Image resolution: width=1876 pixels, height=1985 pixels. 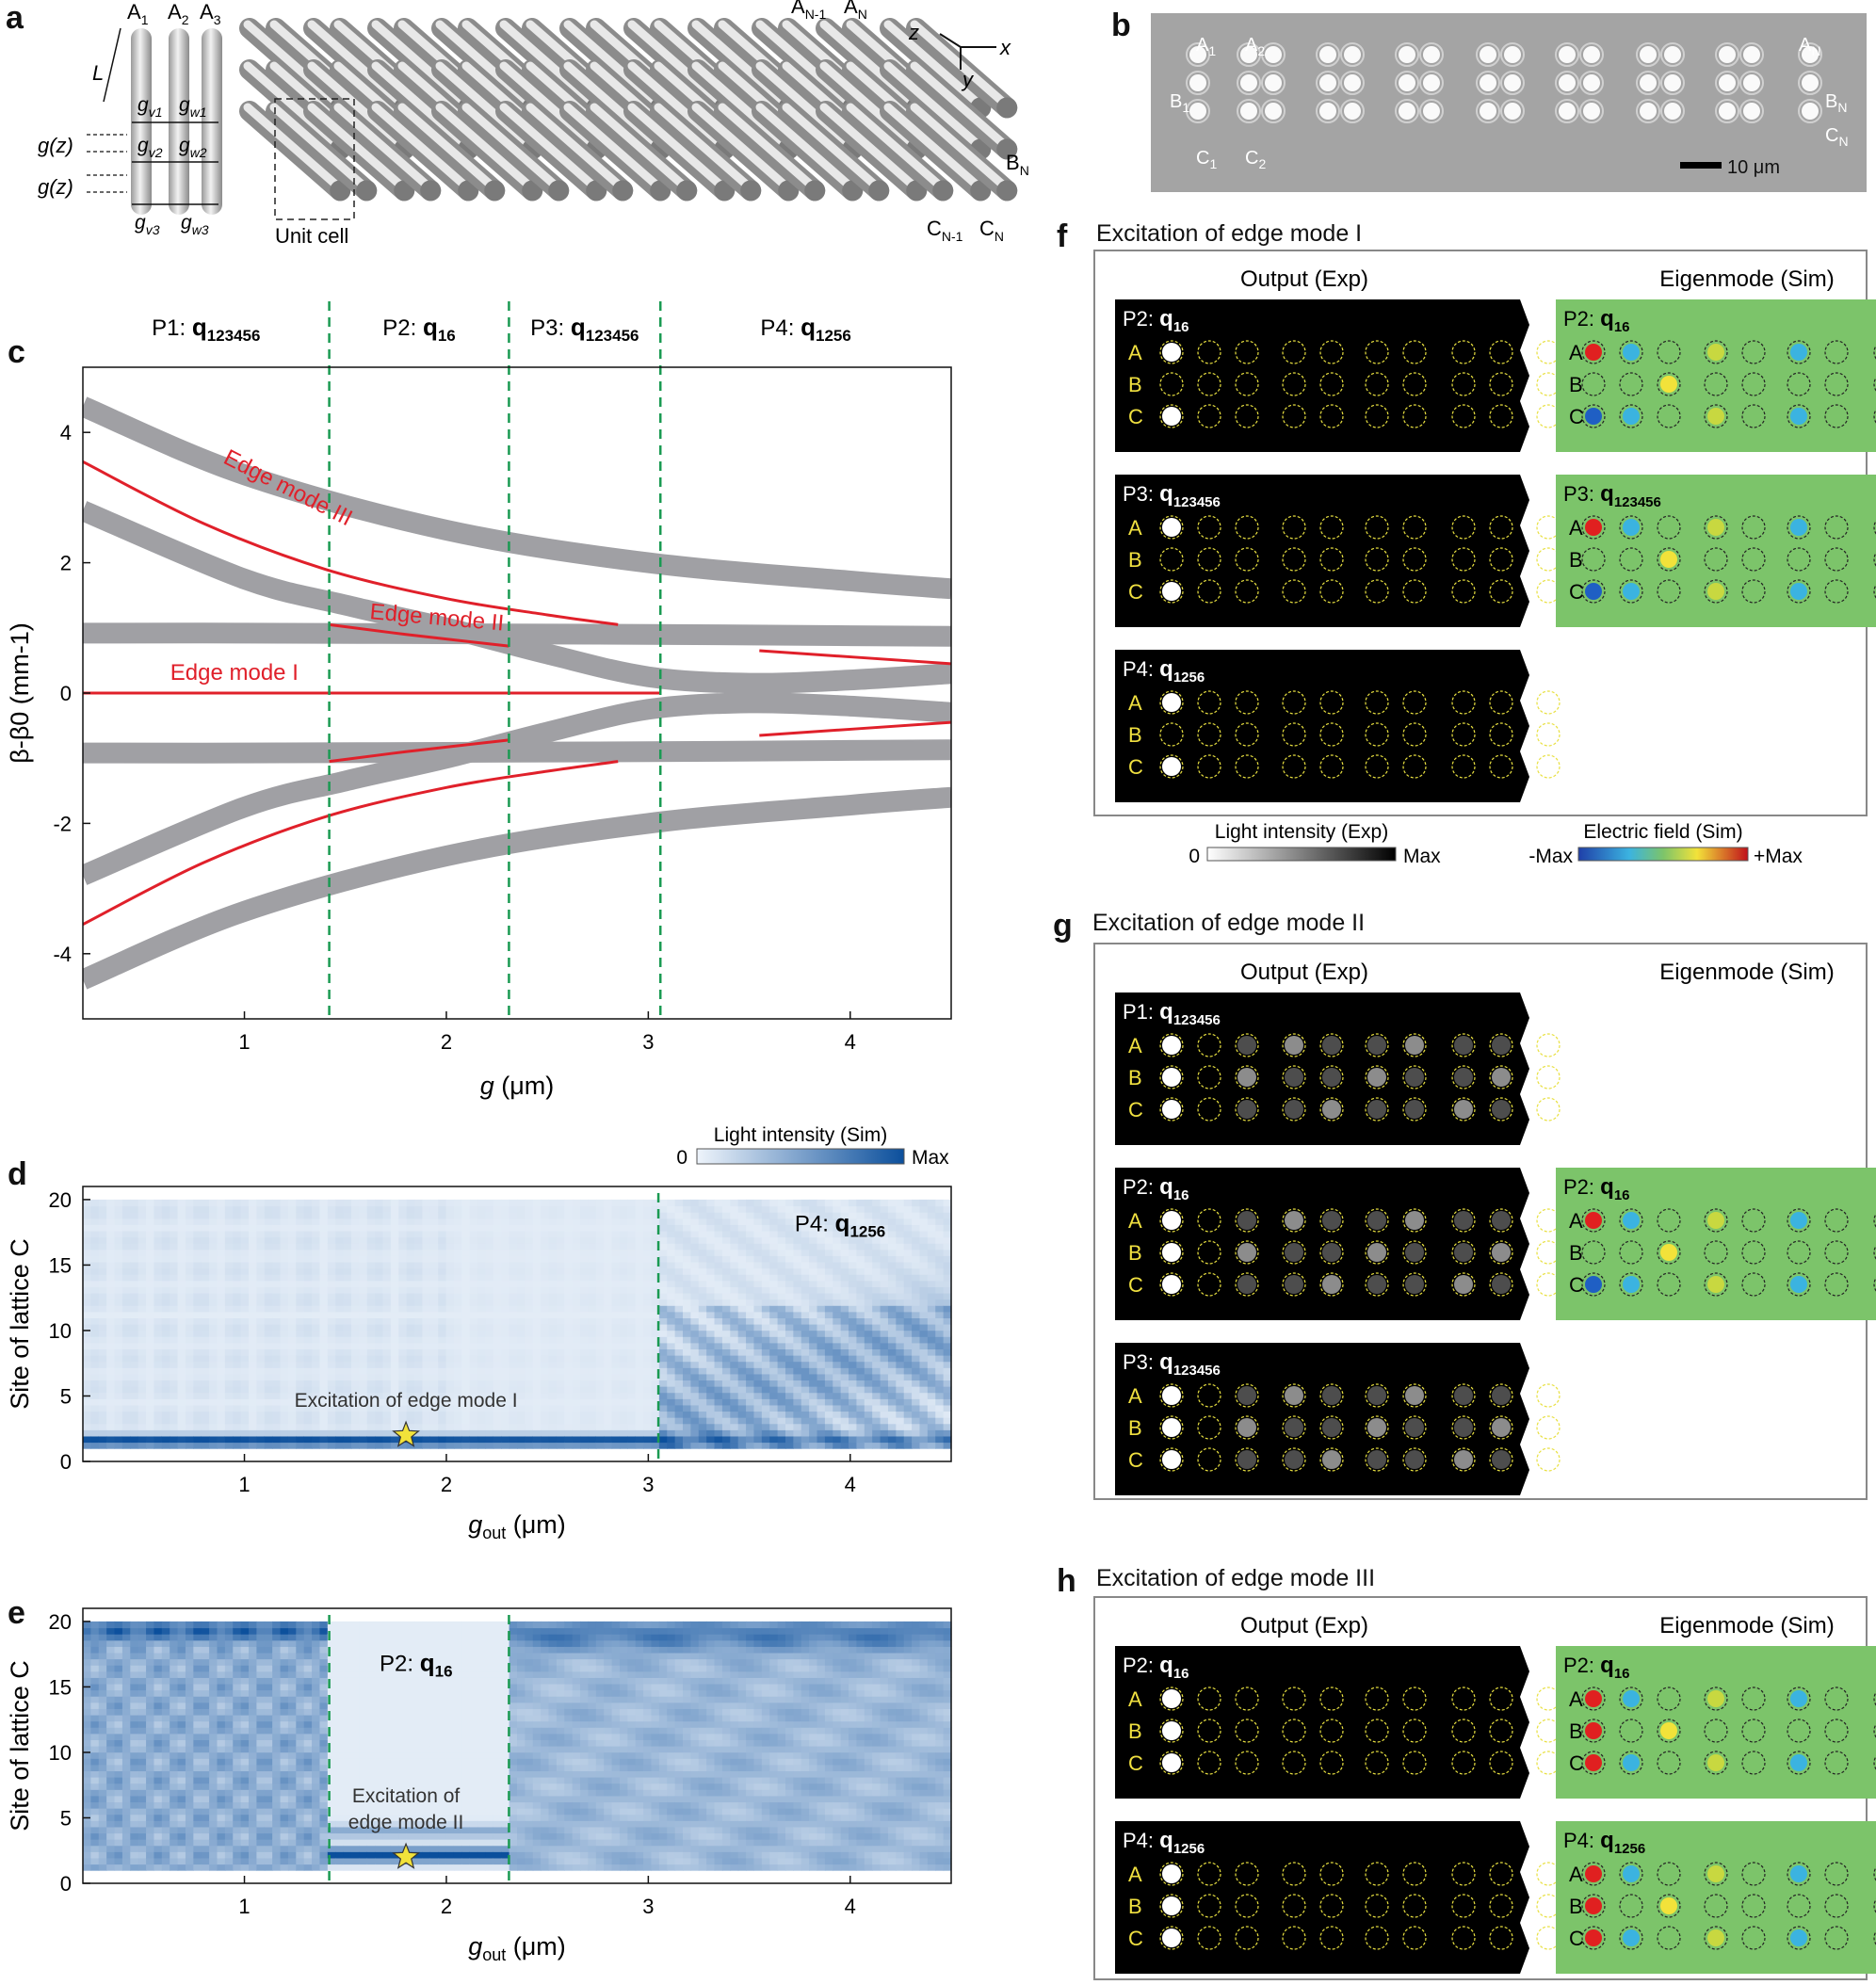 I want to click on b-spot, so click(x=1352, y=111).